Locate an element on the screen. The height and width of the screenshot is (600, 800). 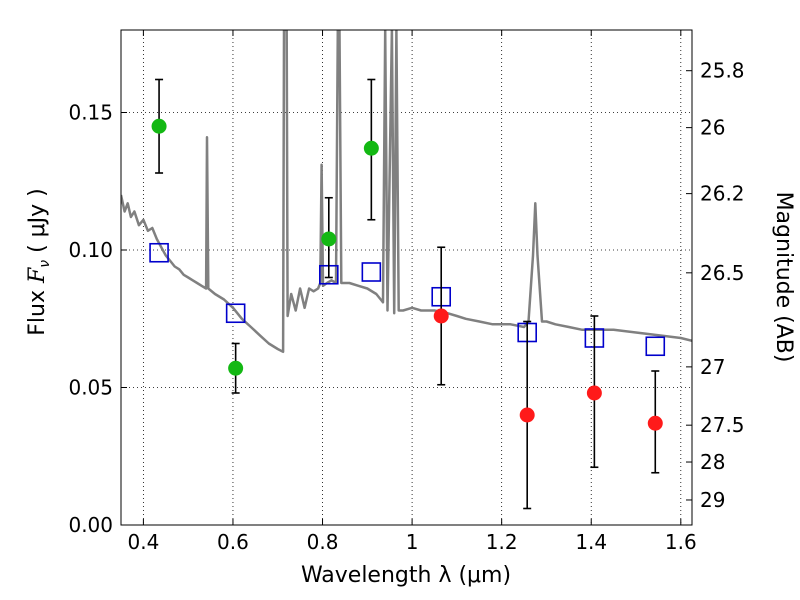
x-tick-label: 1.2 is located at coordinates (502, 542).